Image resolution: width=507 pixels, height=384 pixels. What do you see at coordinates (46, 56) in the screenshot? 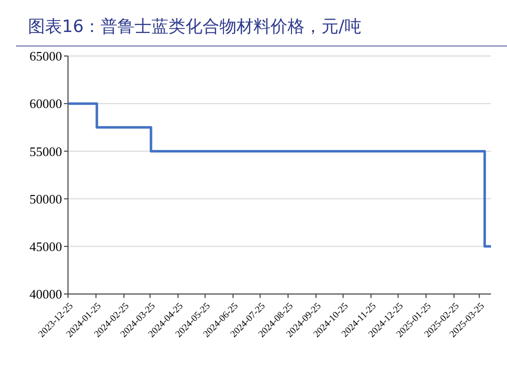
I see `y-tick-label: 65000` at bounding box center [46, 56].